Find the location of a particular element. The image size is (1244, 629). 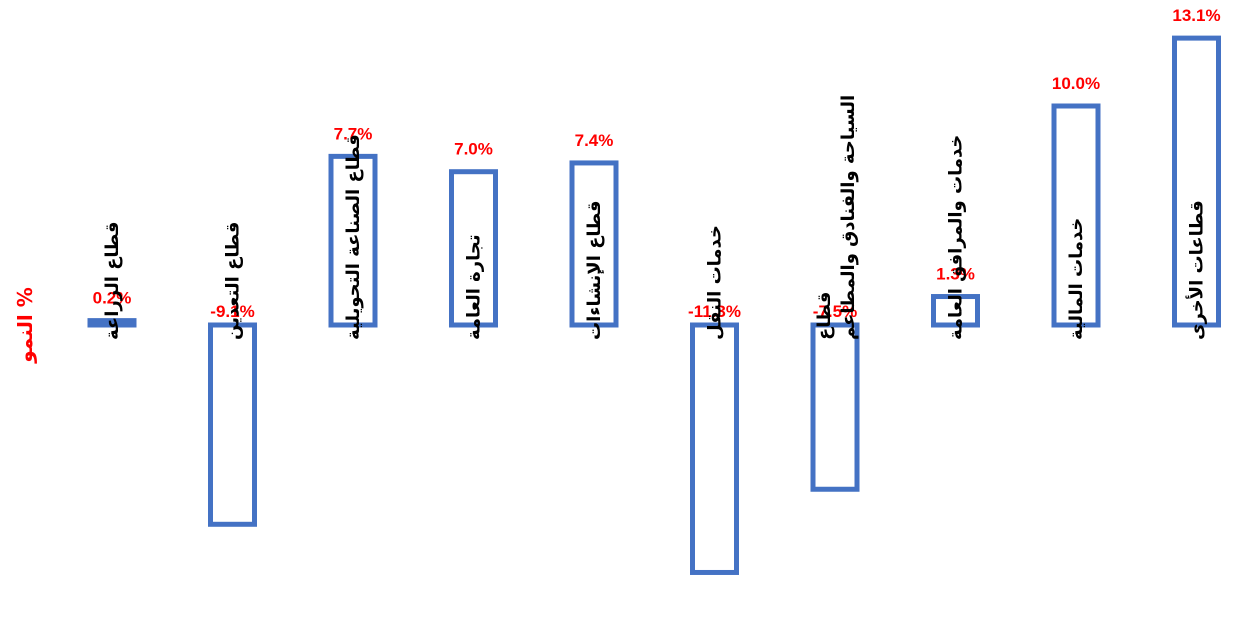

category-label-line: تجارة العامة is located at coordinates (474, 287).